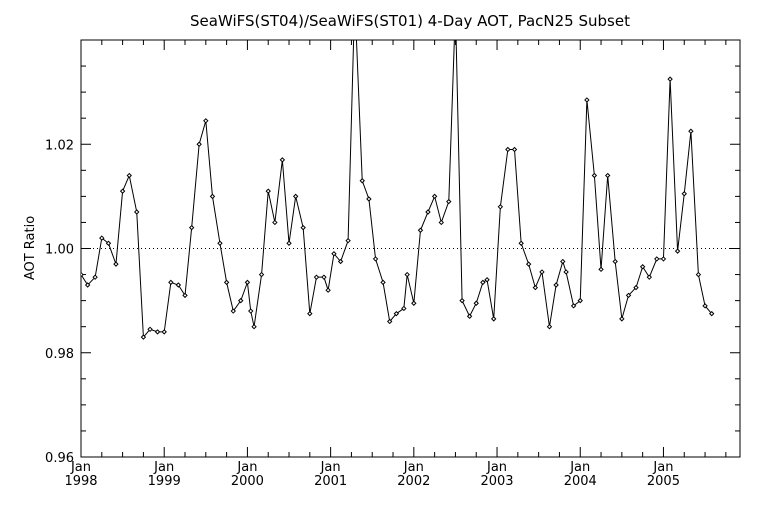 Image resolution: width=768 pixels, height=512 pixels. I want to click on x-tick-year-label: 1998, so click(80, 481).